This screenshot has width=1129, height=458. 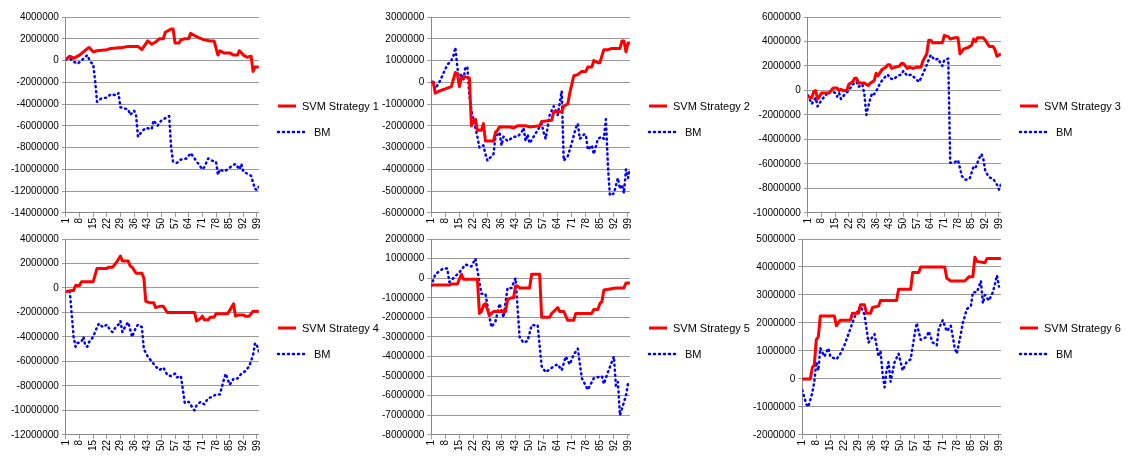 I want to click on legend-label: SVM Strategy 5, so click(x=711, y=328).